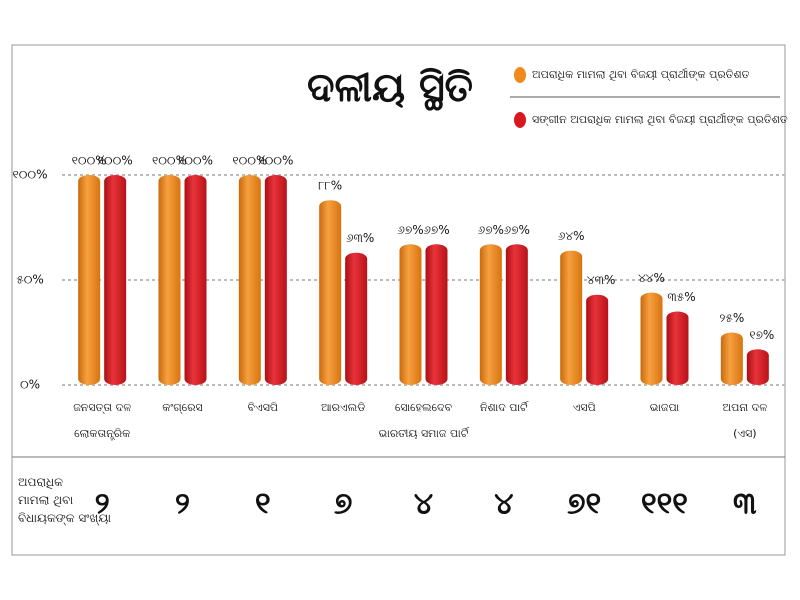 The image size is (800, 600). Describe the element at coordinates (761, 335) in the screenshot. I see `value-label: ୧୭%` at that location.